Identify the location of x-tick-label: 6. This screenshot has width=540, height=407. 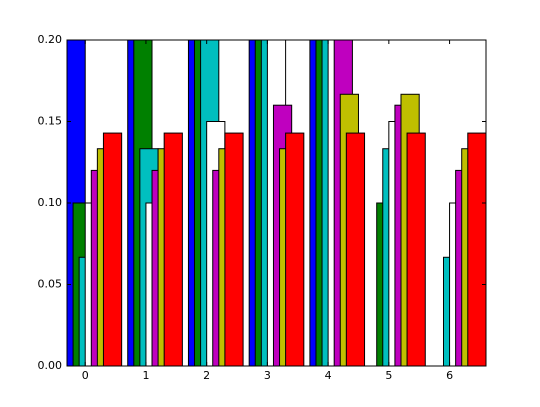
(449, 375).